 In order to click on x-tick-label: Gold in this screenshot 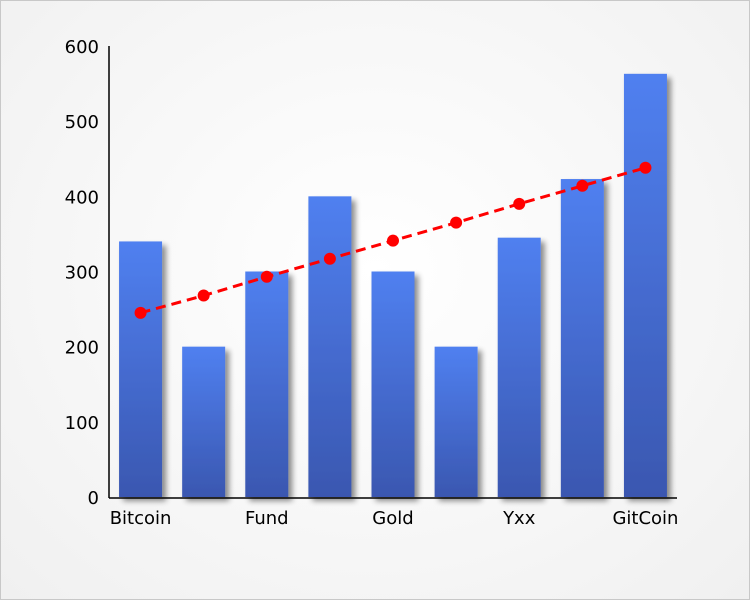, I will do `click(392, 518)`.